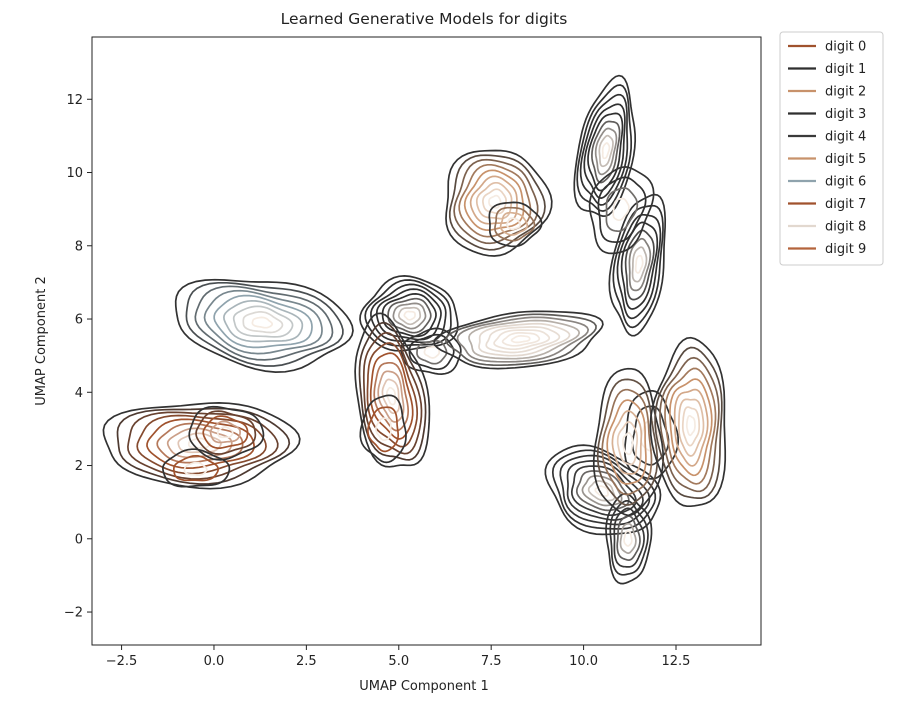 The height and width of the screenshot is (714, 902). What do you see at coordinates (78, 357) in the screenshot?
I see `y-axis: −2 0 2 4 6 8 10 12` at bounding box center [78, 357].